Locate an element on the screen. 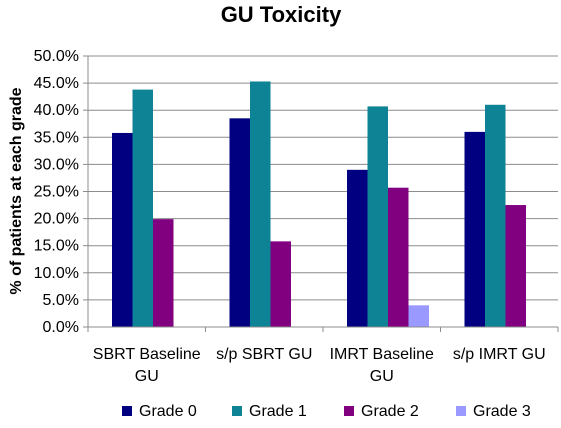 Image resolution: width=561 pixels, height=428 pixels. x-category-label: s/p IMRT GU is located at coordinates (499, 354).